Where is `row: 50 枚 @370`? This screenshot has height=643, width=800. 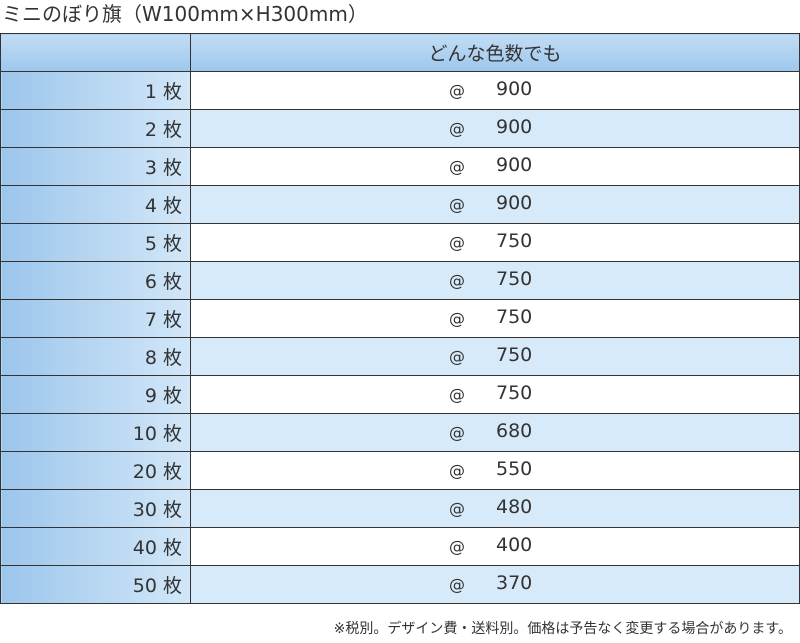
row: 50 枚 @370 is located at coordinates (400, 584).